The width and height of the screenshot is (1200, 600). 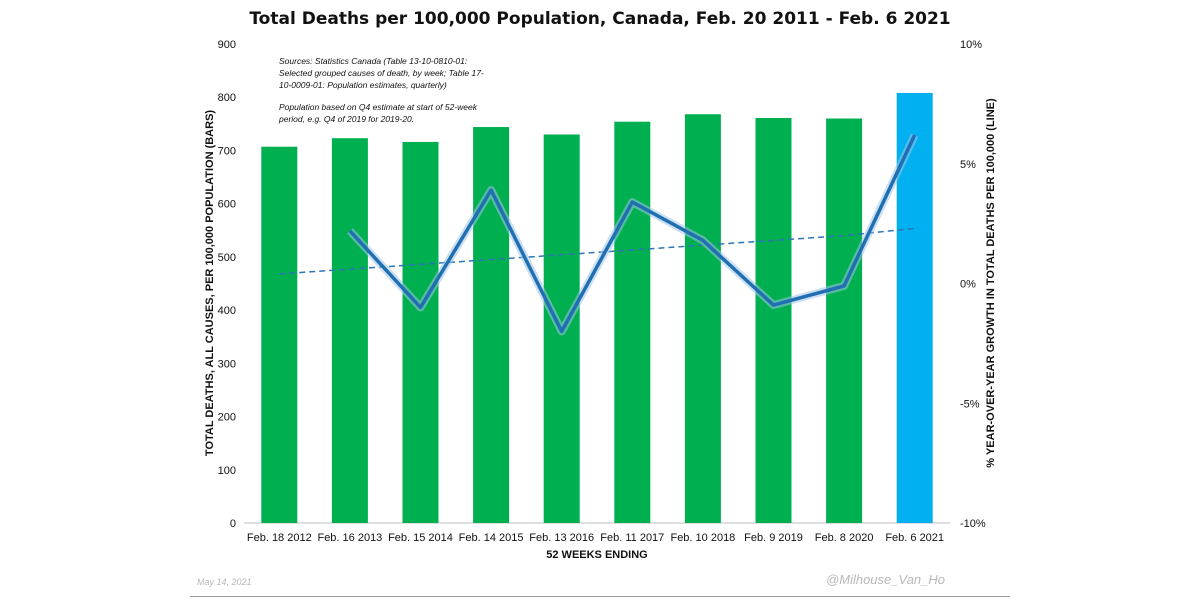 I want to click on x-tick-label: Feb. 9 2019, so click(x=773, y=538).